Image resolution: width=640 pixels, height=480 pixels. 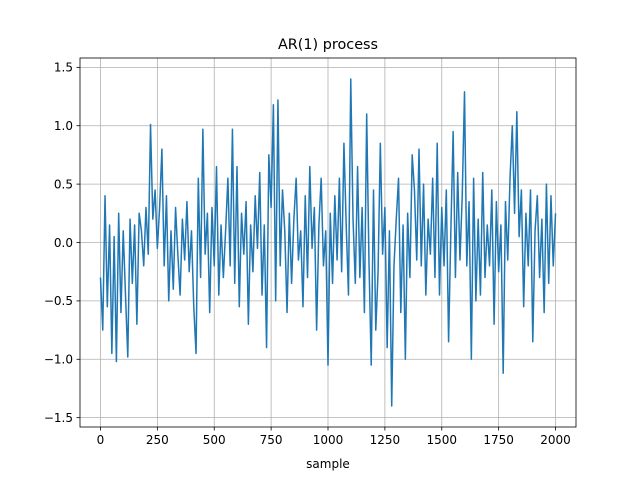 I want to click on y-tick-label: 1.5, so click(x=63, y=68).